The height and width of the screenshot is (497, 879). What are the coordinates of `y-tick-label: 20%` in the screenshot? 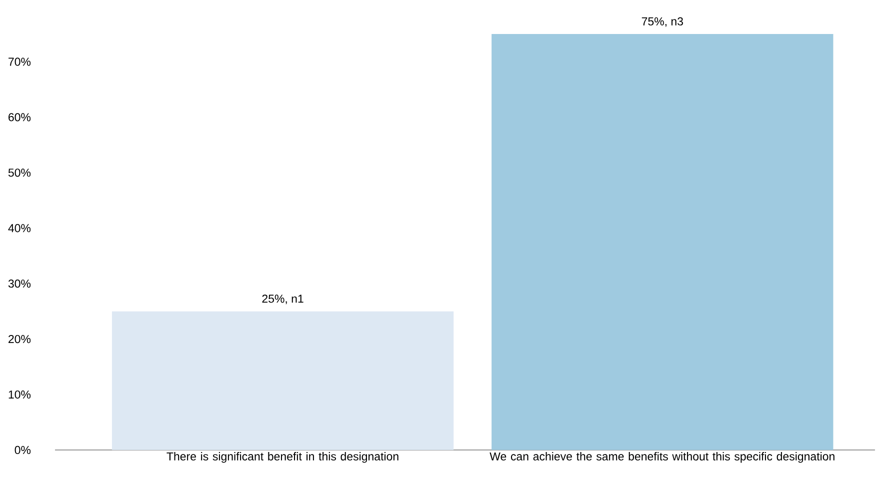 It's located at (19, 339).